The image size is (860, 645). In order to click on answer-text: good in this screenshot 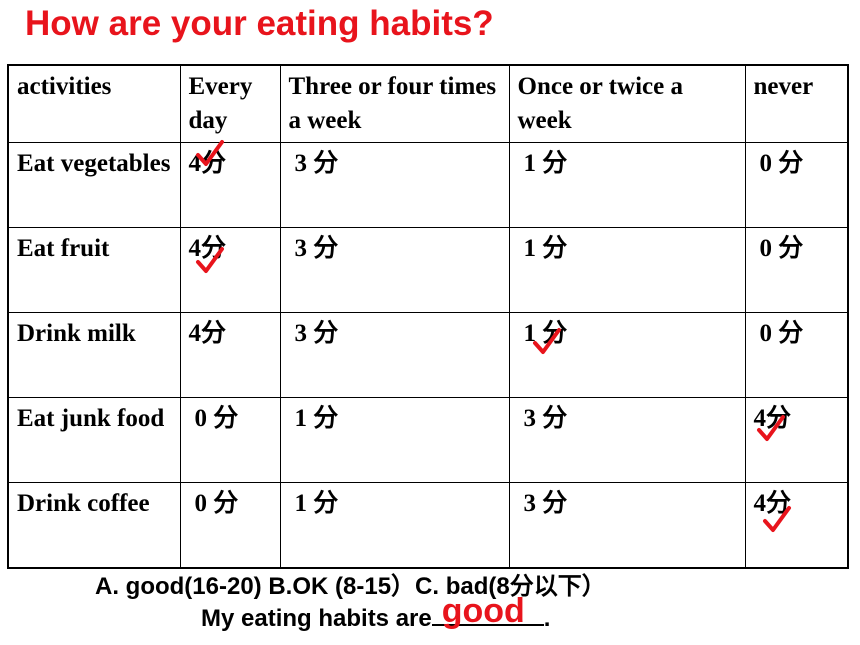, I will do `click(483, 611)`.